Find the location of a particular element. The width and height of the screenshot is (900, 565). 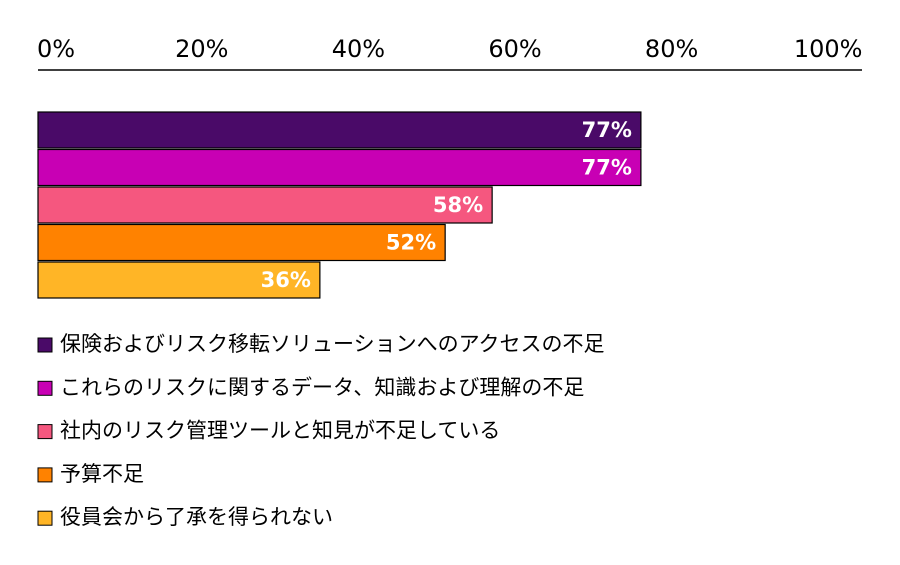

legend-label: 保険およびリスク移転ソリューションへのアクセスの不足 is located at coordinates (332, 344).